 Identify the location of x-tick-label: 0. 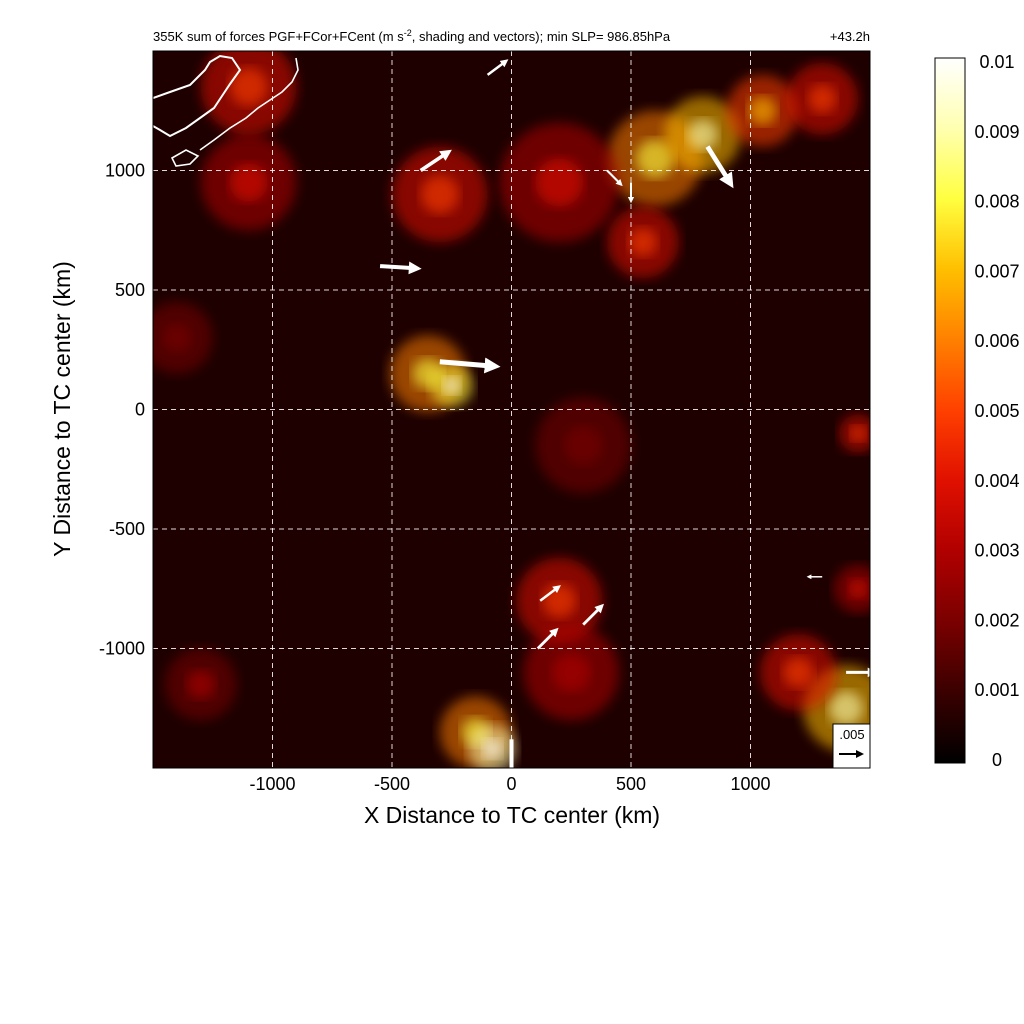
(511, 784).